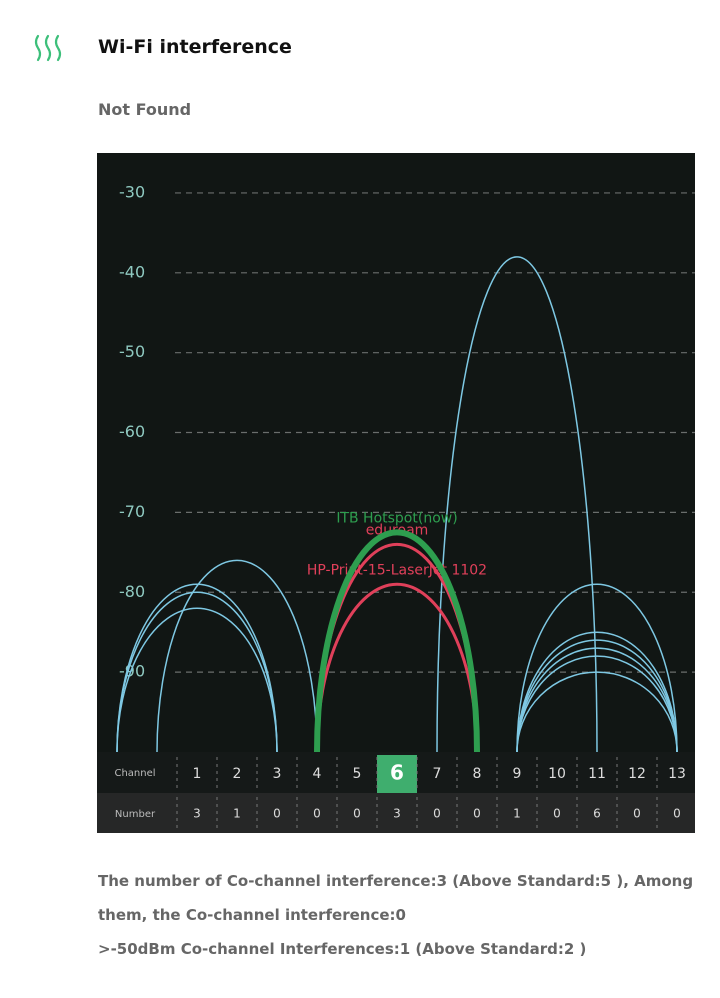 The width and height of the screenshot is (720, 998). I want to click on y-tick-label: -90, so click(132, 671).